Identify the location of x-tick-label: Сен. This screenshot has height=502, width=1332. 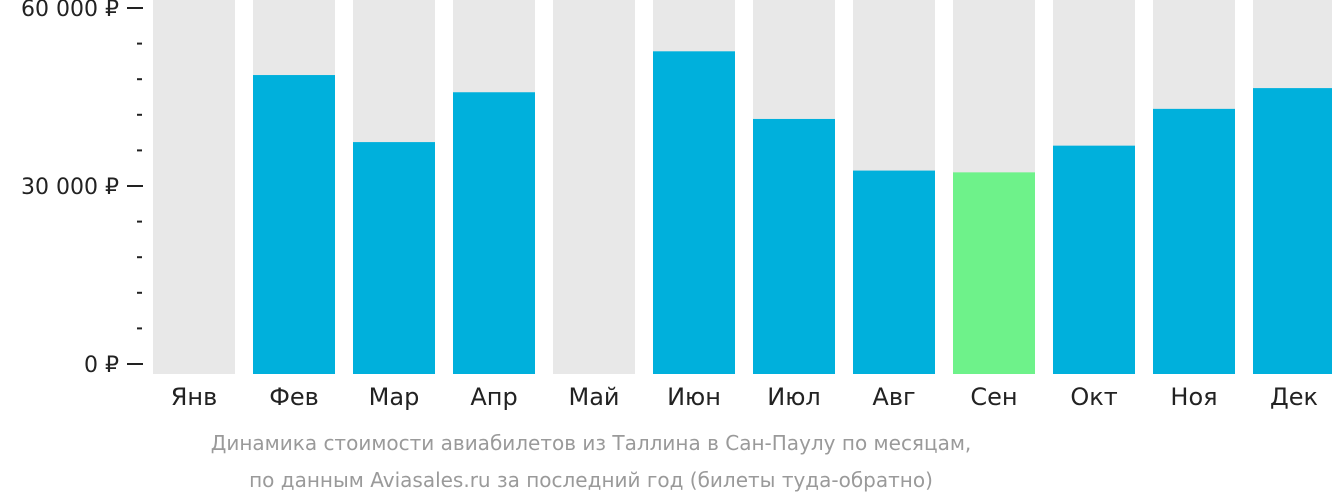
(993, 397).